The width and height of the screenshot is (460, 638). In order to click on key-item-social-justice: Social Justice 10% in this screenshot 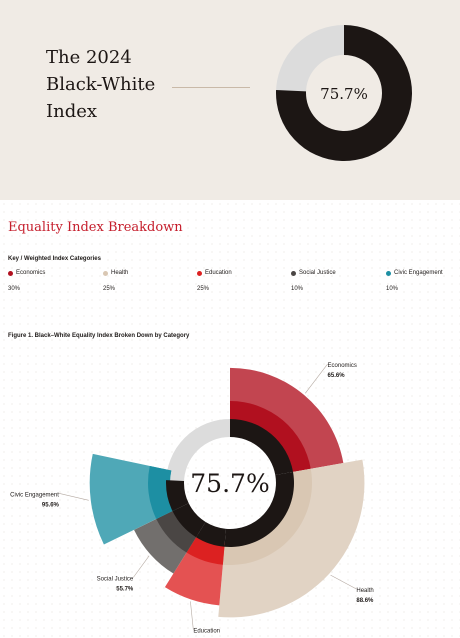, I will do `click(313, 281)`.